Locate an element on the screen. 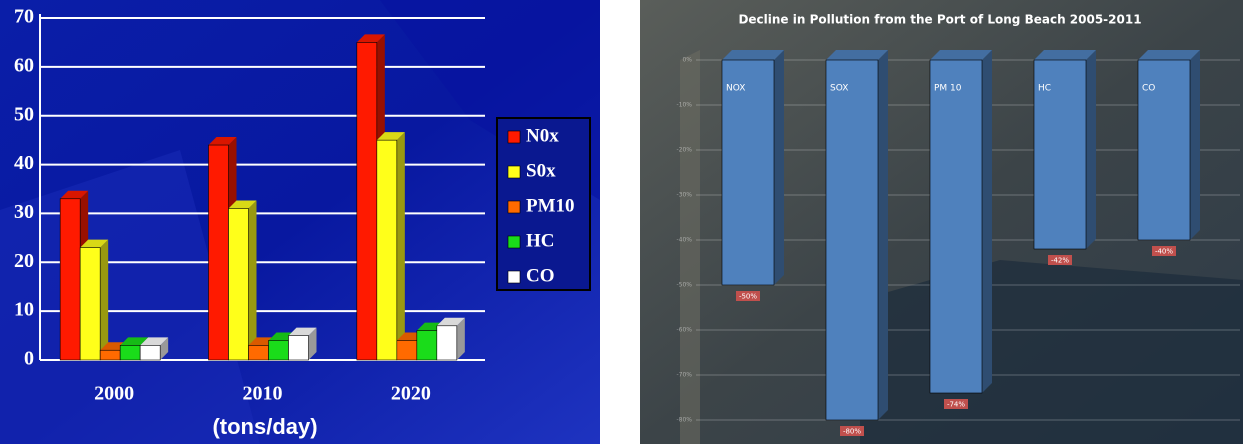 Image resolution: width=1243 pixels, height=444 pixels. value-label: -42% is located at coordinates (1060, 261).